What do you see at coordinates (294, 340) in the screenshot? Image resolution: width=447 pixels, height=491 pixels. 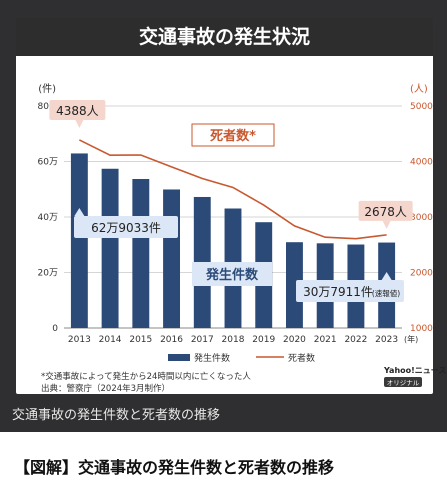 I see `x-tick-label: 2020` at bounding box center [294, 340].